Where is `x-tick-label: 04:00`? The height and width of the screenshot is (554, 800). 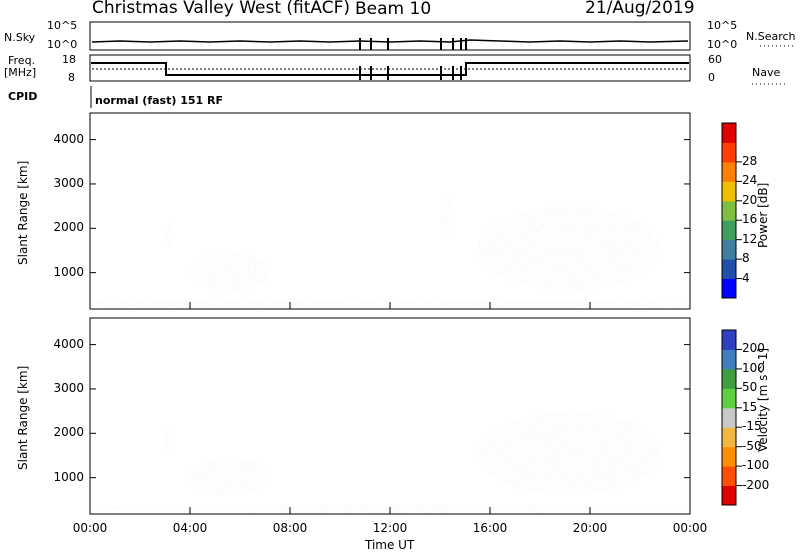 x-tick-label: 04:00 is located at coordinates (190, 528).